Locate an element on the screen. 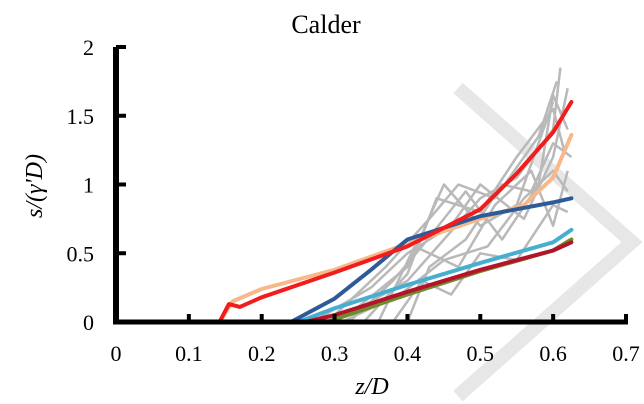  y-tick-label: 1 is located at coordinates (88, 185).